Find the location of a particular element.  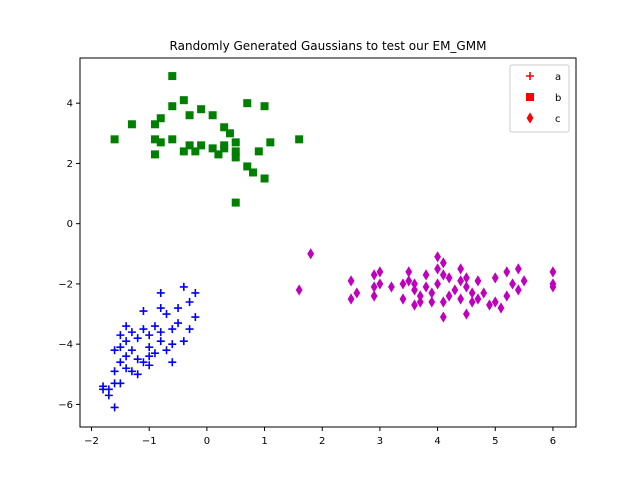

x-tick-label: 4 is located at coordinates (437, 441).